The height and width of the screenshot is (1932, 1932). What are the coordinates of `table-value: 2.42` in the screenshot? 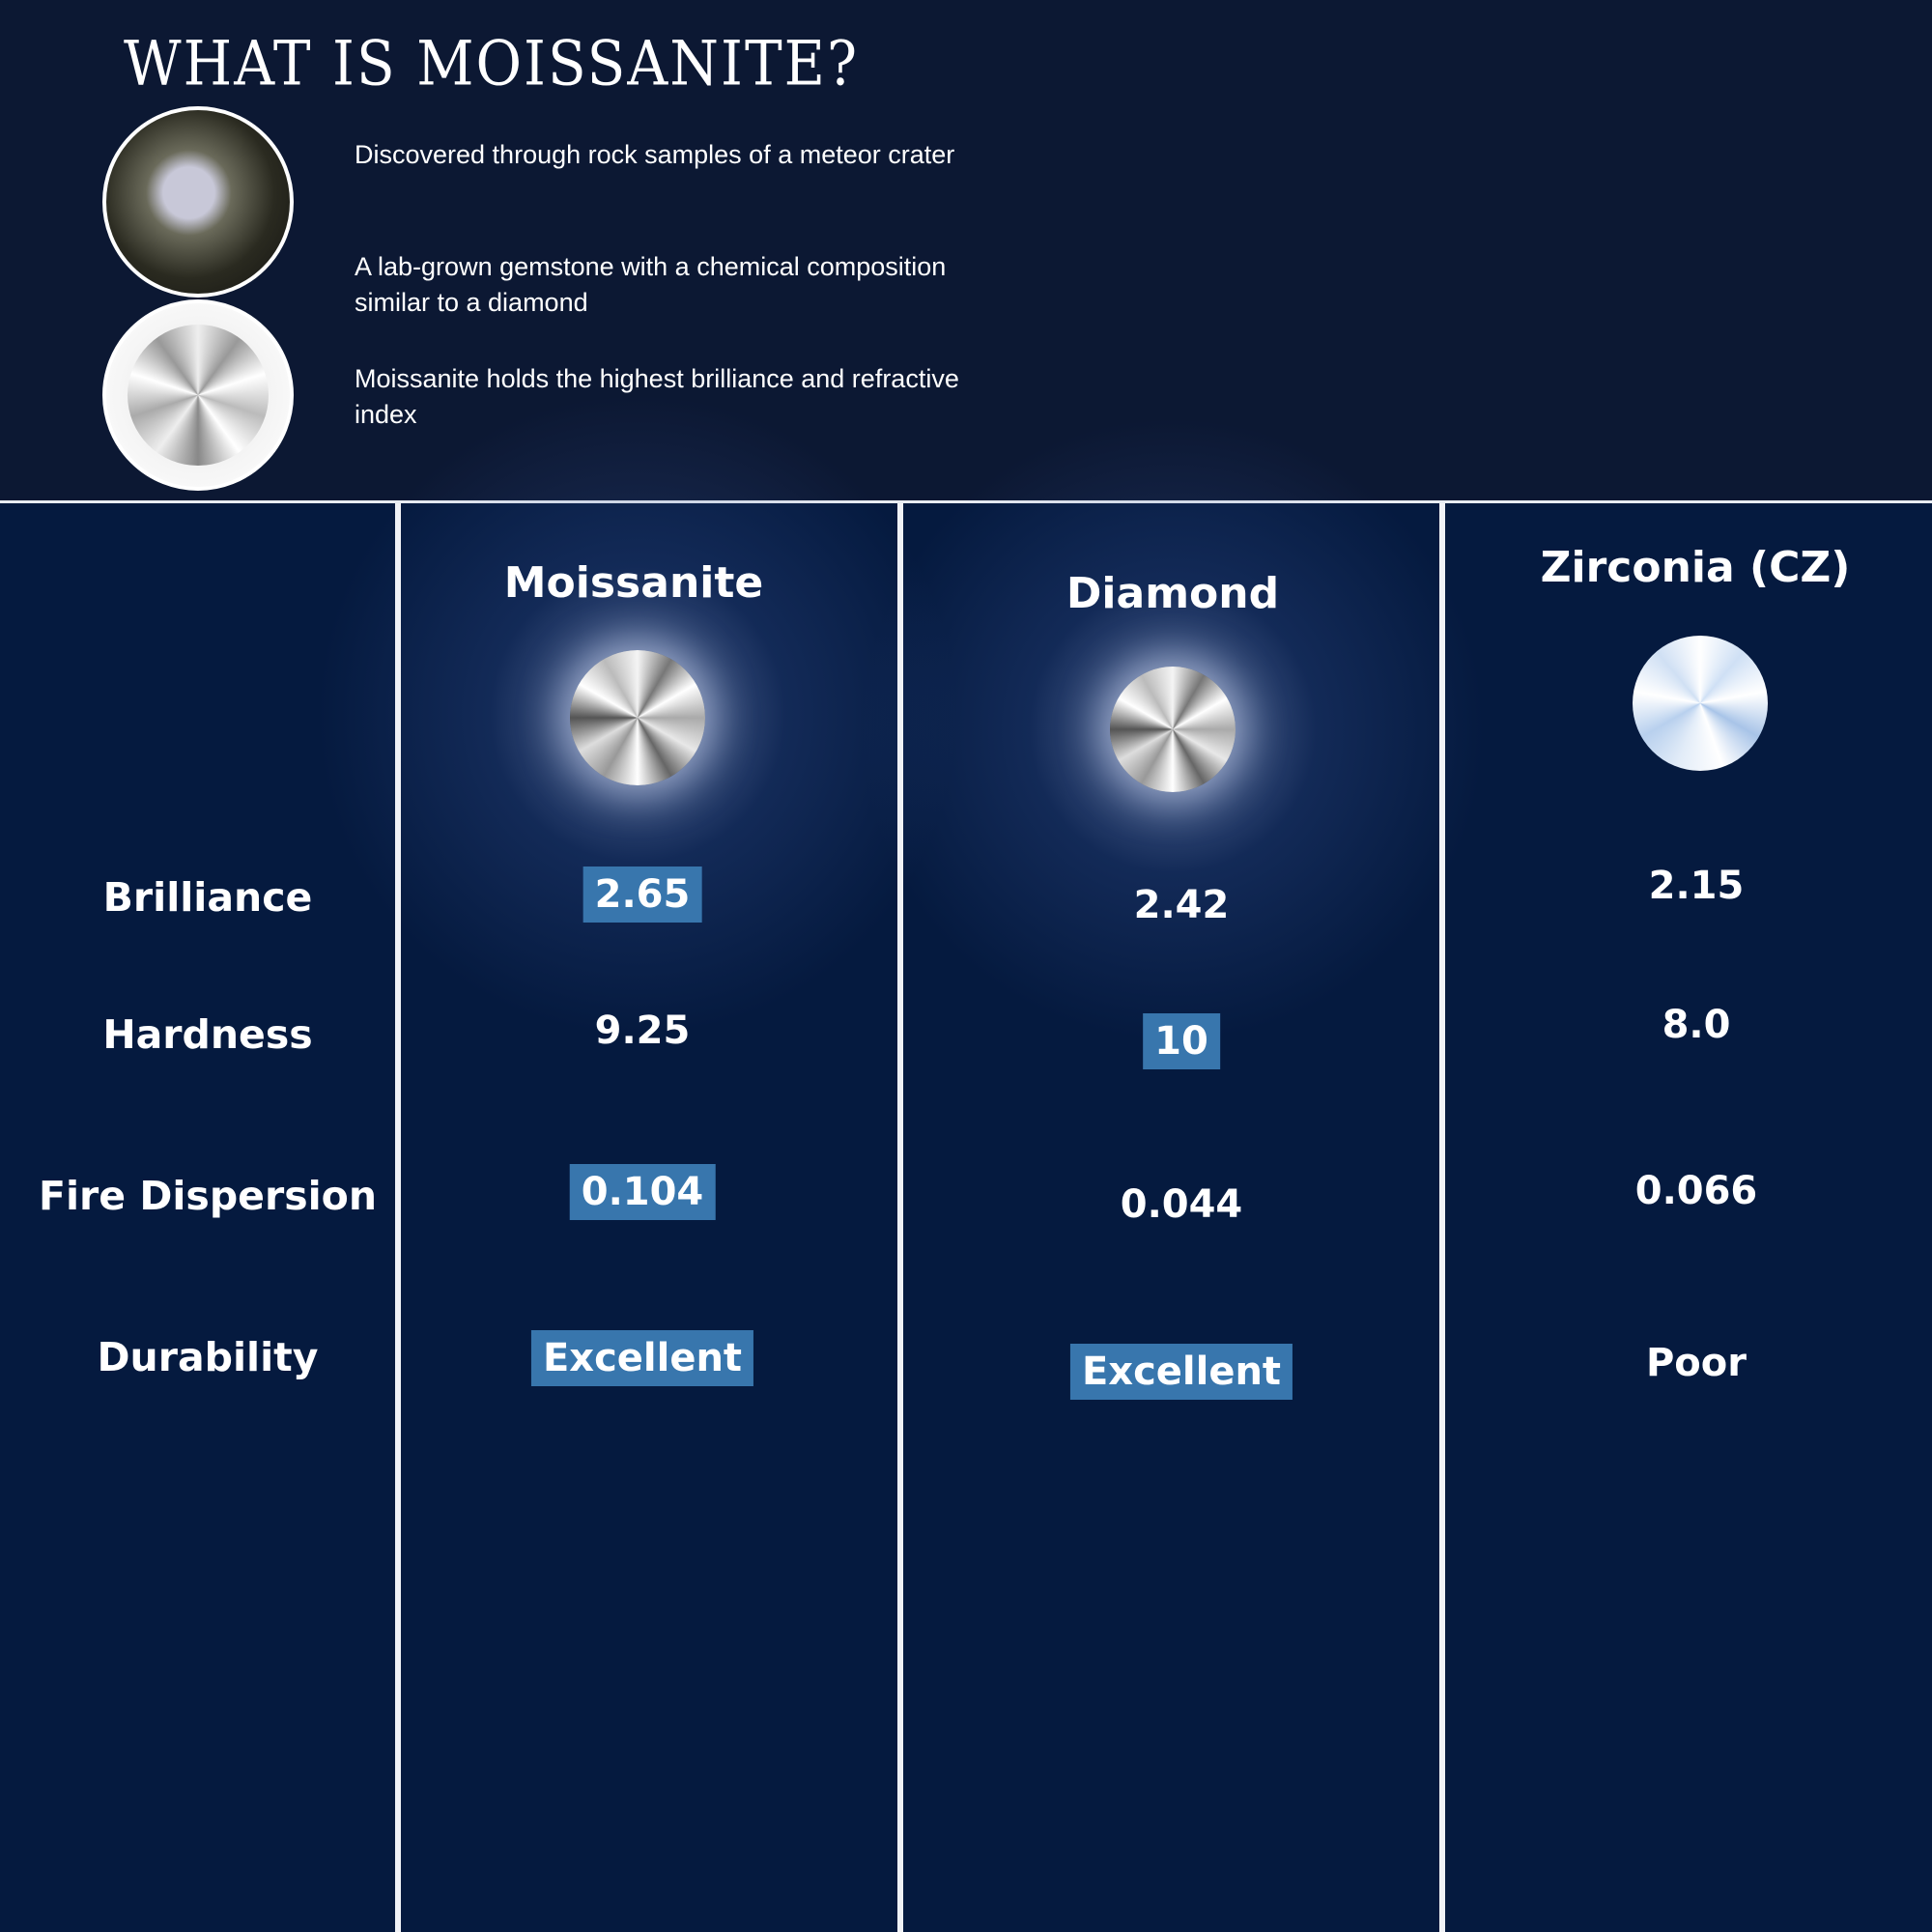 It's located at (1181, 905).